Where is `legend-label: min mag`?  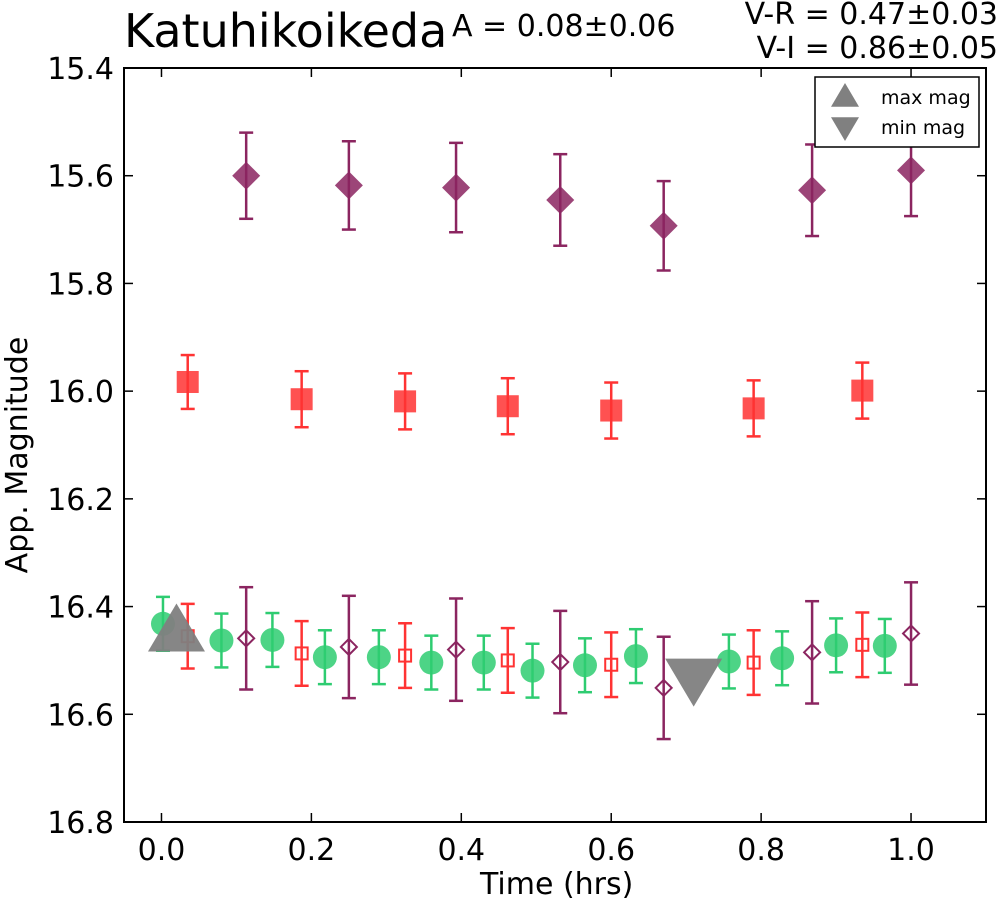
legend-label: min mag is located at coordinates (923, 128).